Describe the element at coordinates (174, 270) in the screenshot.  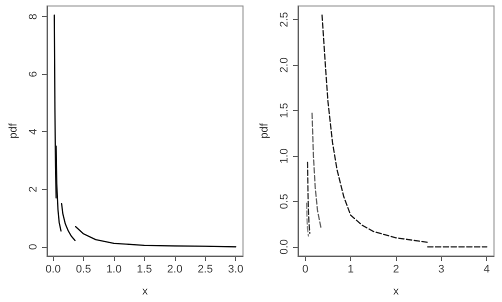
I see `x-tick-label: 2.0` at that location.